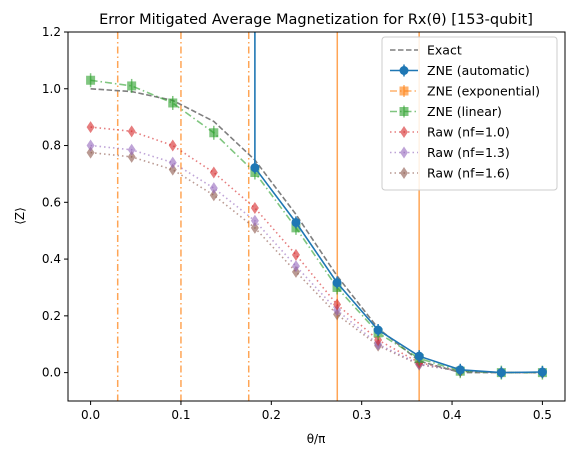 This screenshot has width=574, height=455. What do you see at coordinates (51, 89) in the screenshot?
I see `y-tick-label: 1.0` at bounding box center [51, 89].